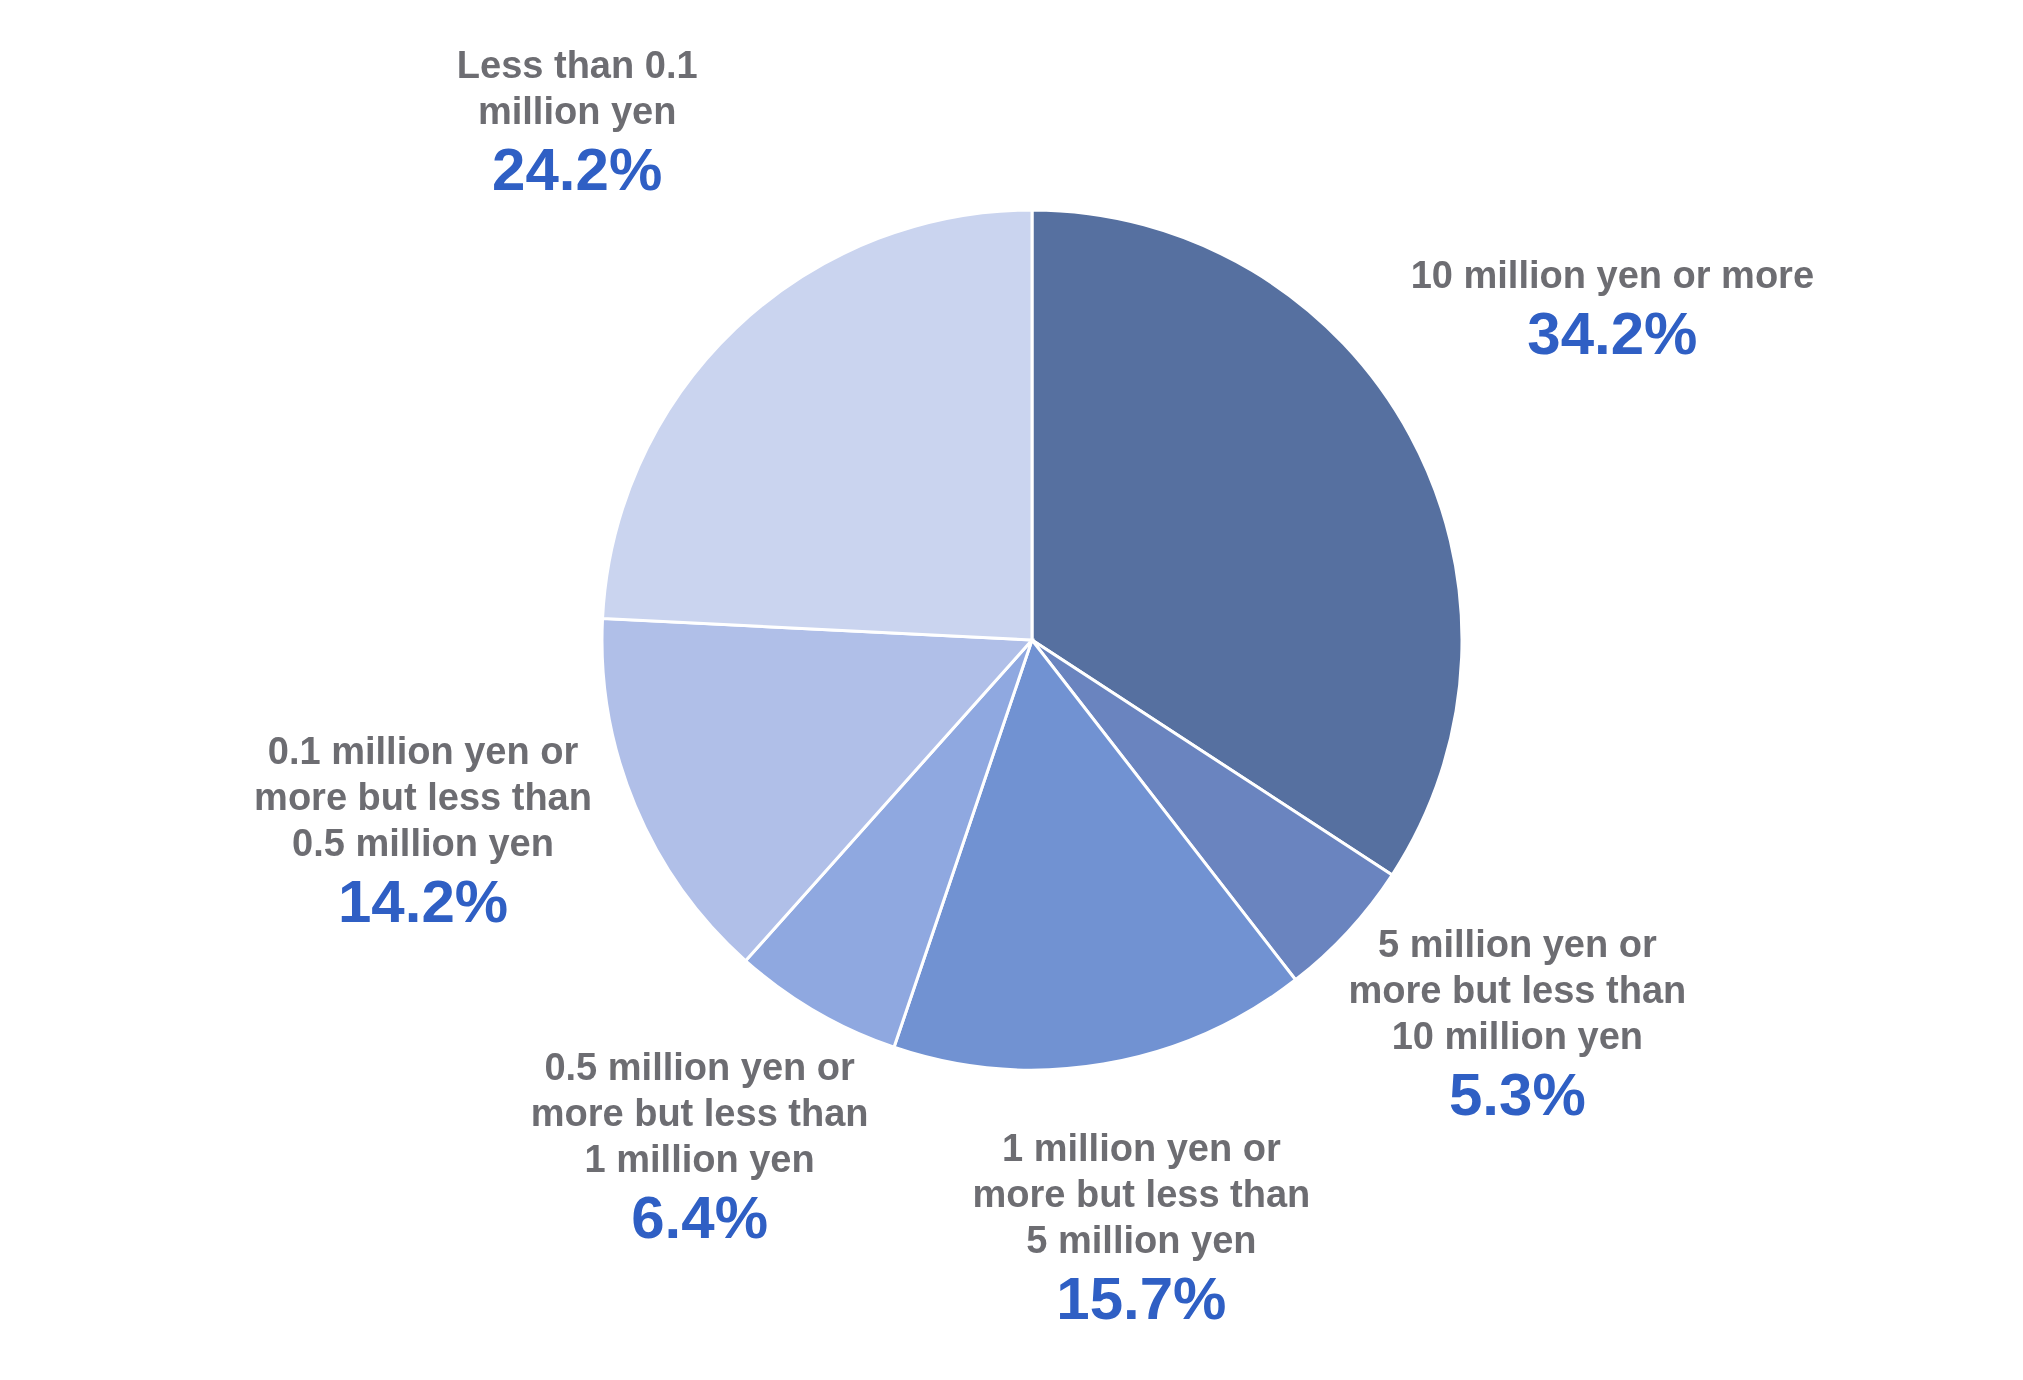  What do you see at coordinates (1517, 990) in the screenshot?
I see `slice-label: 5 million yen or more but less than 10 million yen` at bounding box center [1517, 990].